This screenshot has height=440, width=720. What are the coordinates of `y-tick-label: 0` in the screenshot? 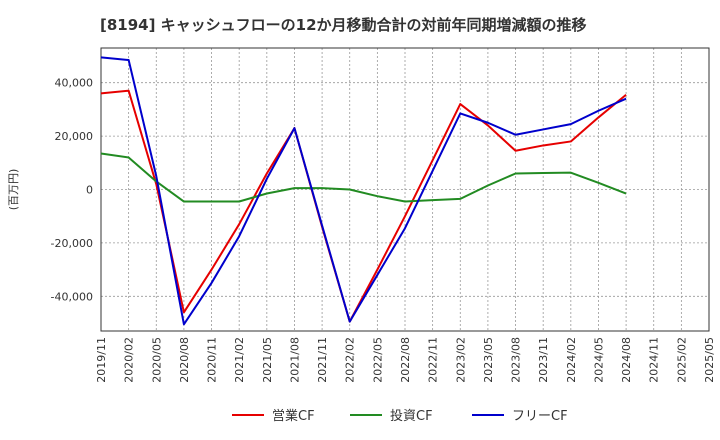 It's located at (89, 190).